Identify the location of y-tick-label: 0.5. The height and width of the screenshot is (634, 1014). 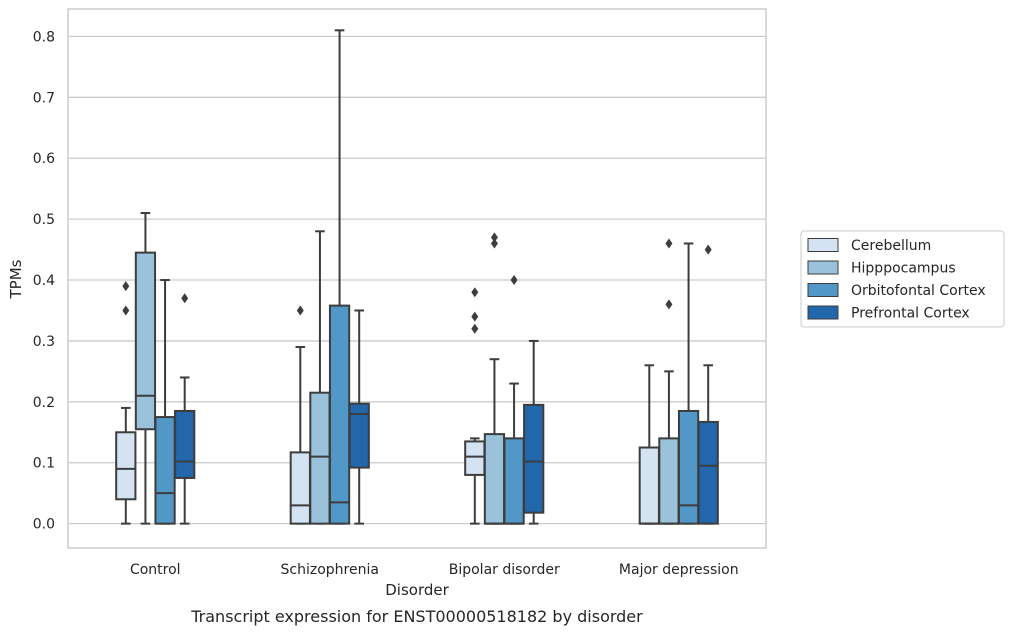
(44, 220).